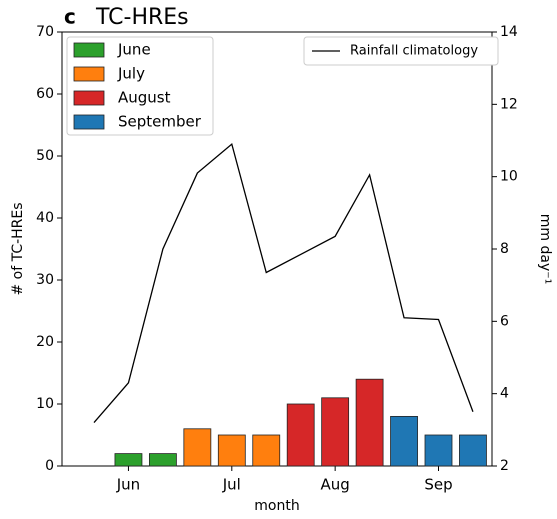  I want to click on y2-tick-label: 2, so click(504, 466).